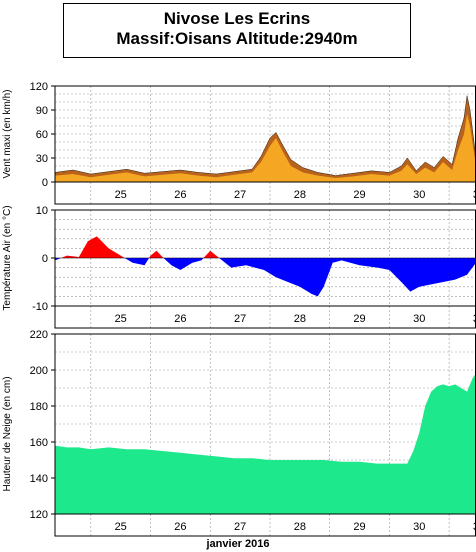 This screenshot has width=476, height=552. Describe the element at coordinates (42, 159) in the screenshot. I see `y-tick-label: 30` at that location.